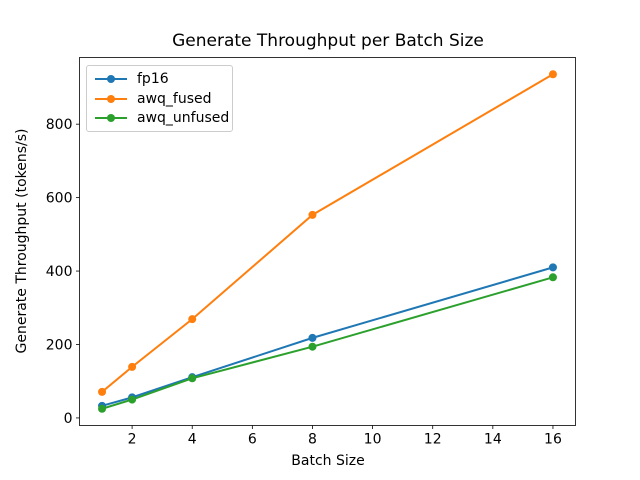  I want to click on y-tick-label: 600, so click(59, 199).